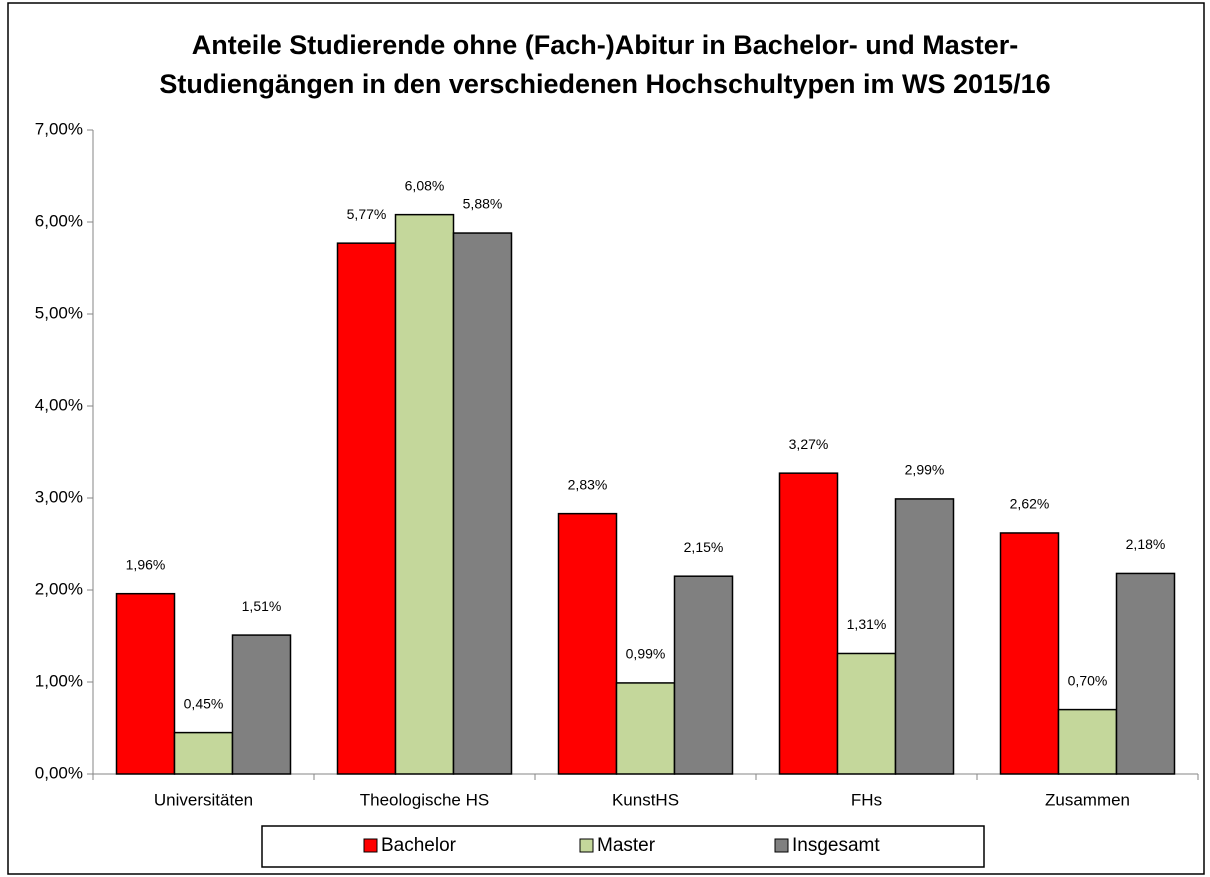 This screenshot has height=877, width=1210. What do you see at coordinates (59, 404) in the screenshot?
I see `y-tick-label: 4,00%` at bounding box center [59, 404].